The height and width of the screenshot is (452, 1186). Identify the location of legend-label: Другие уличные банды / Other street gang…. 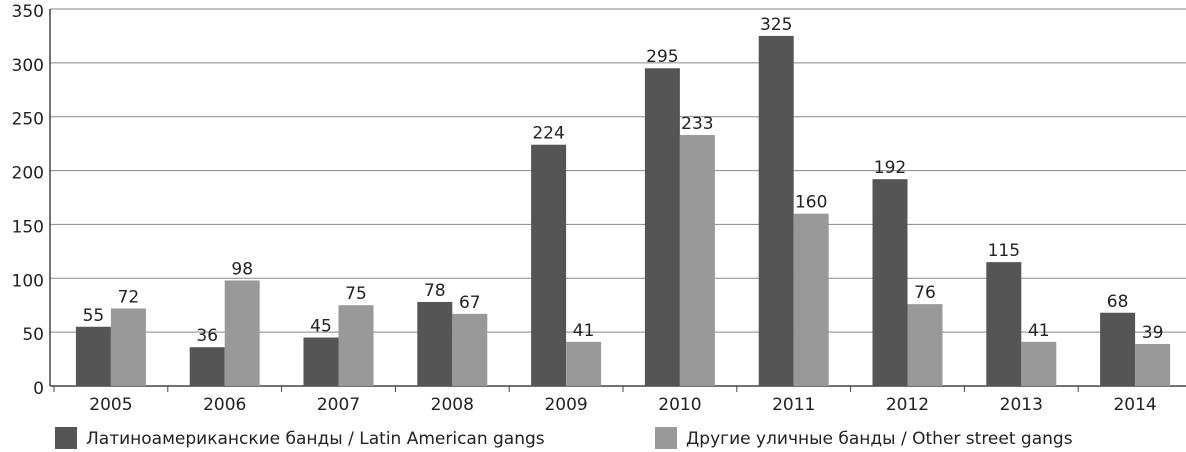
(879, 439).